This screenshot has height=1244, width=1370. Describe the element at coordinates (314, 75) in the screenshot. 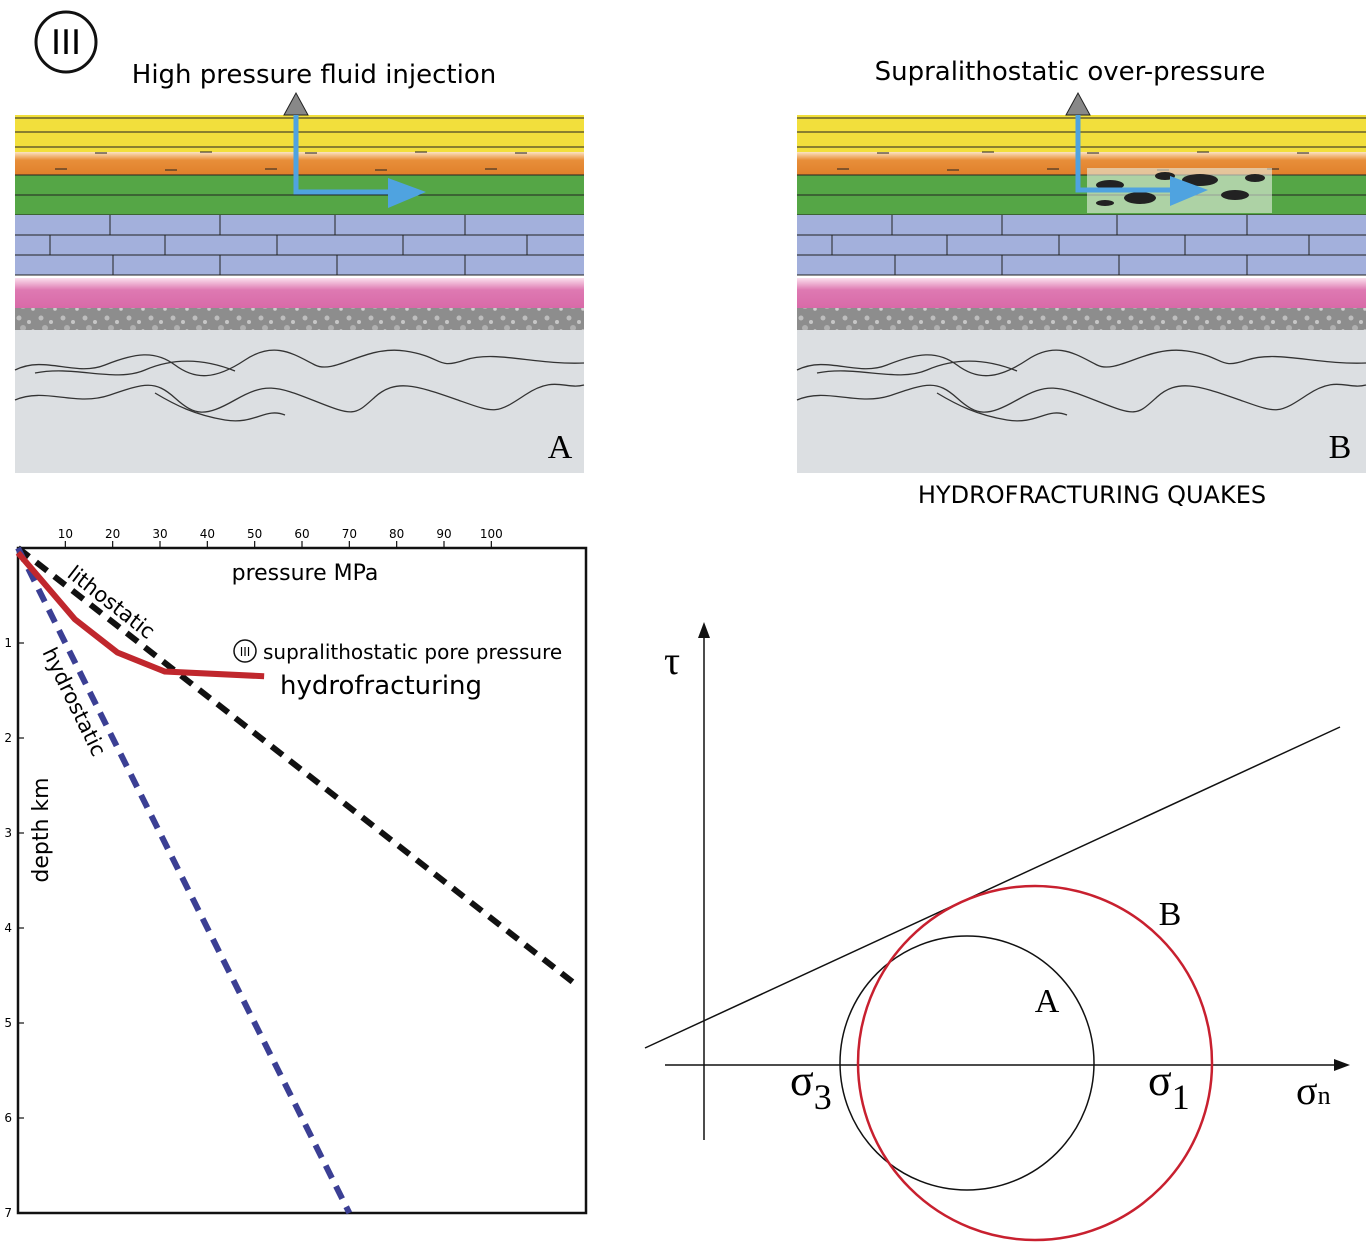

I see `panel-a-title: High pressure fluid injection` at that location.